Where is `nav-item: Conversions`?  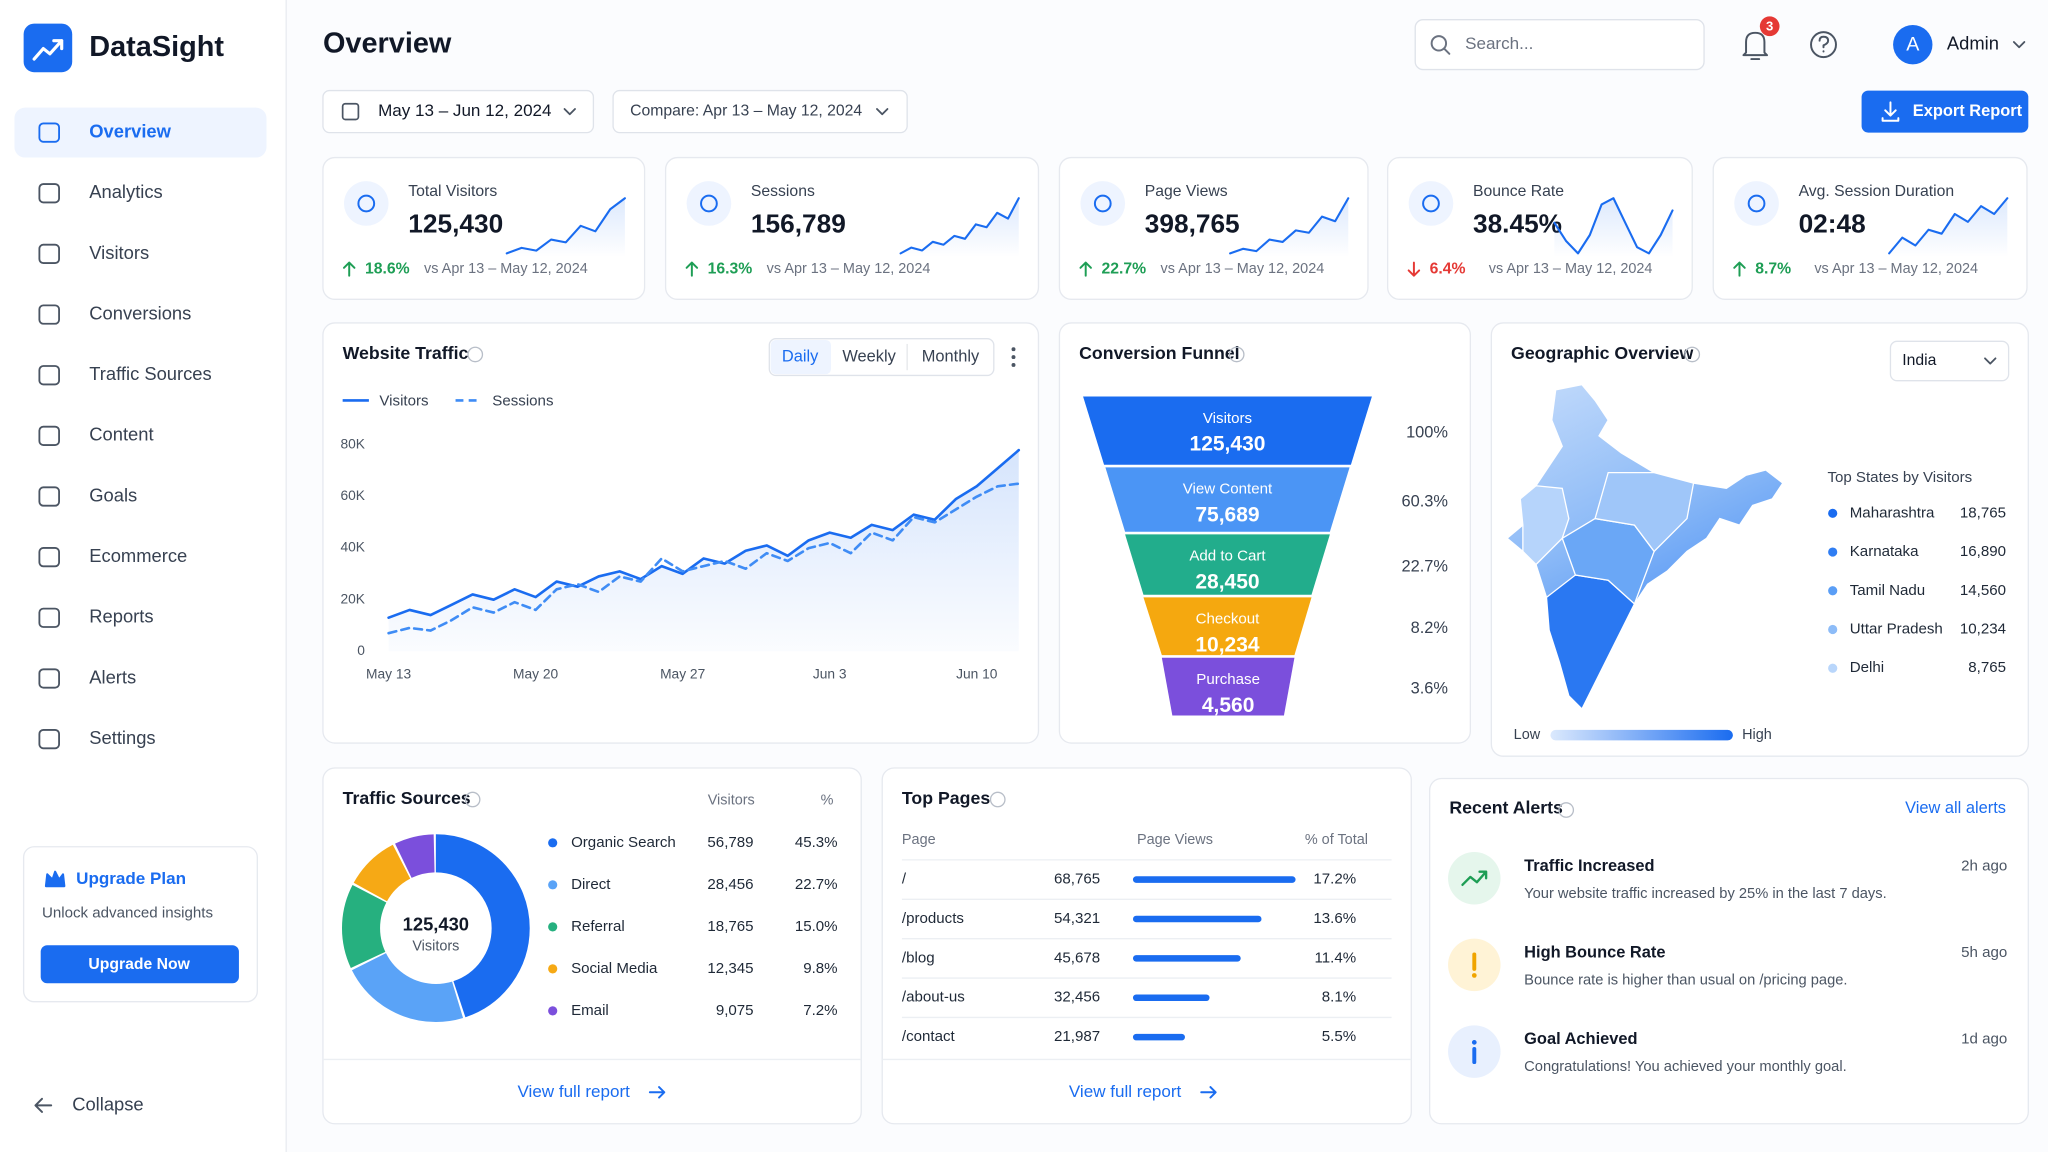 nav-item: Conversions is located at coordinates (140, 312).